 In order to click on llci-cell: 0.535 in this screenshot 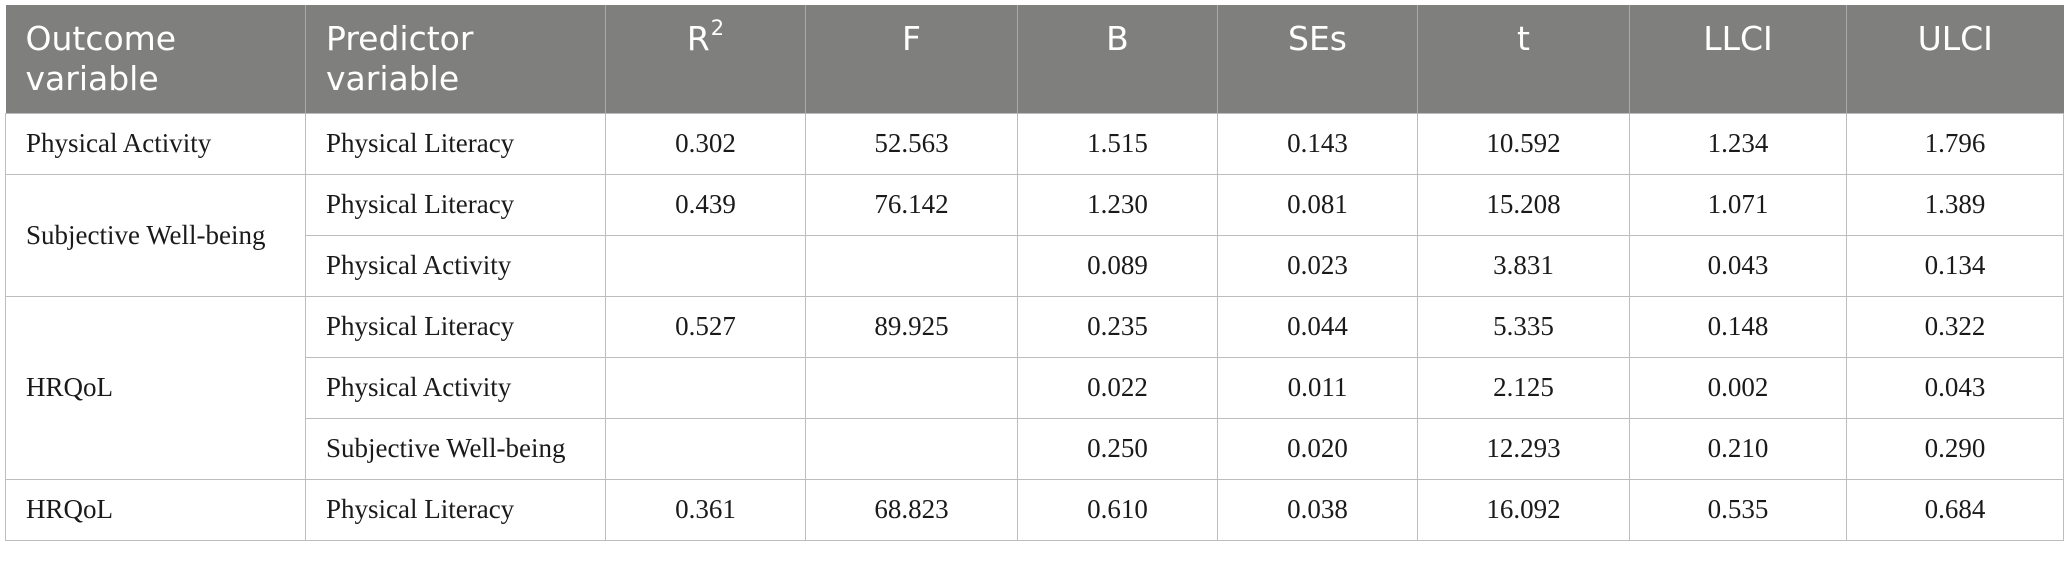, I will do `click(1738, 509)`.